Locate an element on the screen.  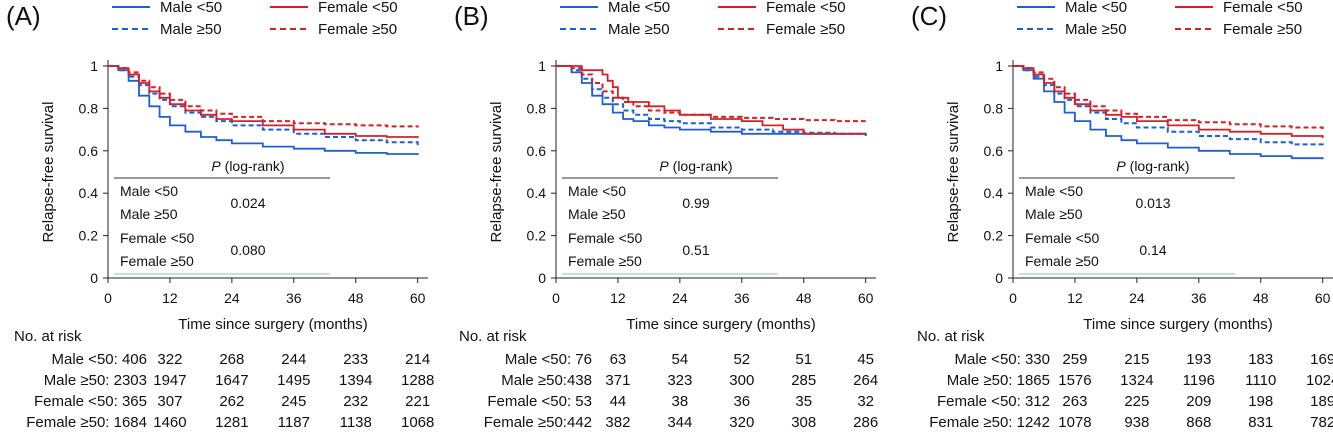
risk-count: 1078 is located at coordinates (1075, 422).